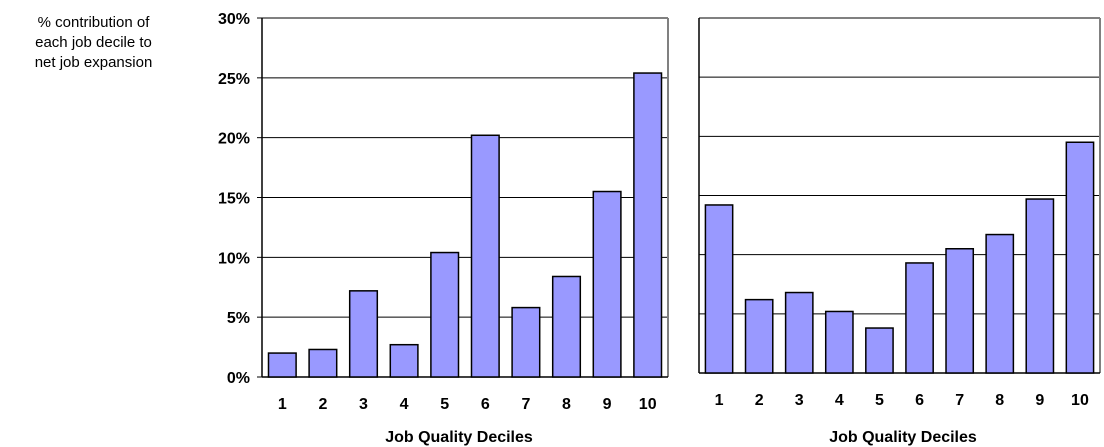 This screenshot has height=447, width=1104. What do you see at coordinates (363, 404) in the screenshot?
I see `chart1-x-tick-label: 3` at bounding box center [363, 404].